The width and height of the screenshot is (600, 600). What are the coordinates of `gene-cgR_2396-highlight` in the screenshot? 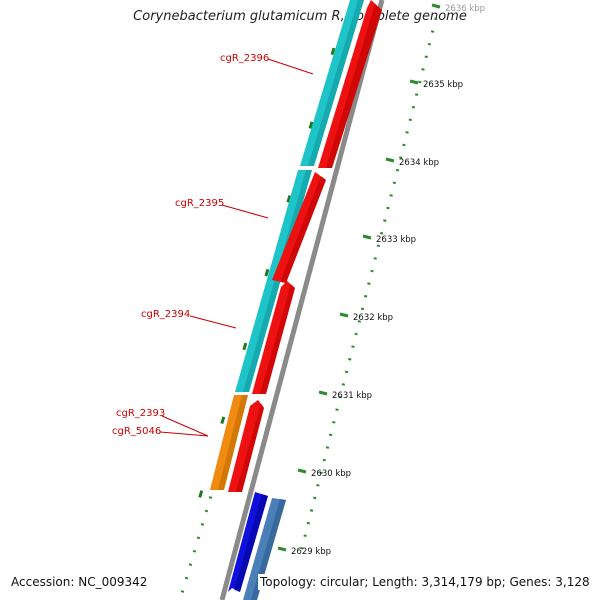 It's located at (336, 83).